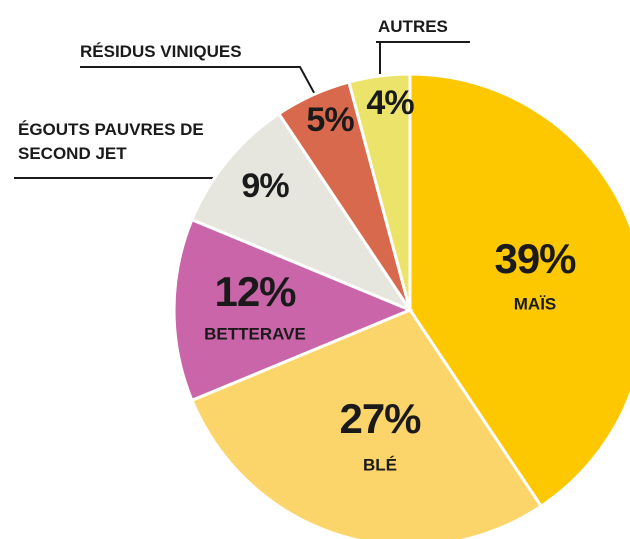 The width and height of the screenshot is (630, 539). I want to click on leader-line, so click(199, 83).